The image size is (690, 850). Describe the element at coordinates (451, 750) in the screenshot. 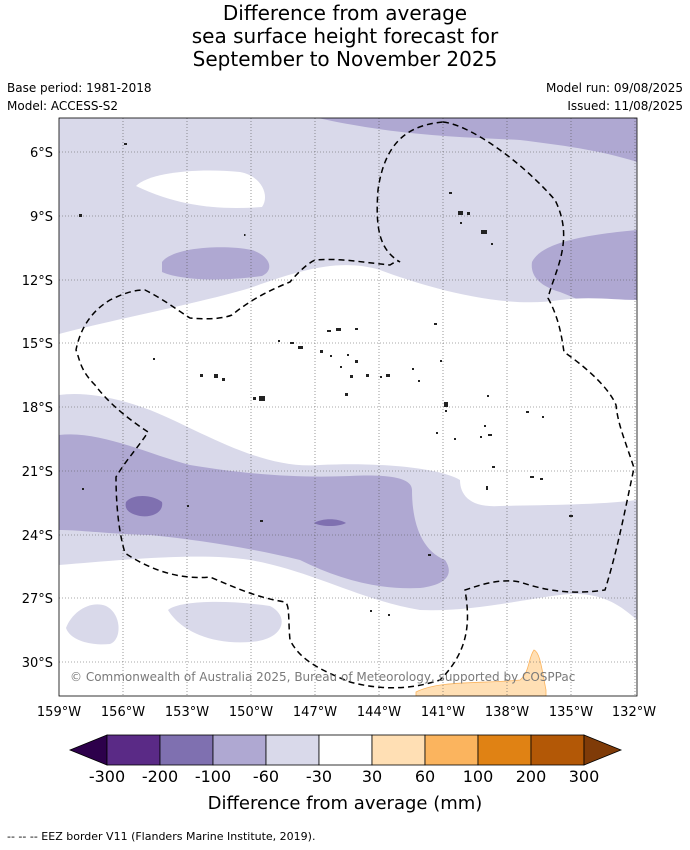

I see `colorbar-segment-pos60` at that location.